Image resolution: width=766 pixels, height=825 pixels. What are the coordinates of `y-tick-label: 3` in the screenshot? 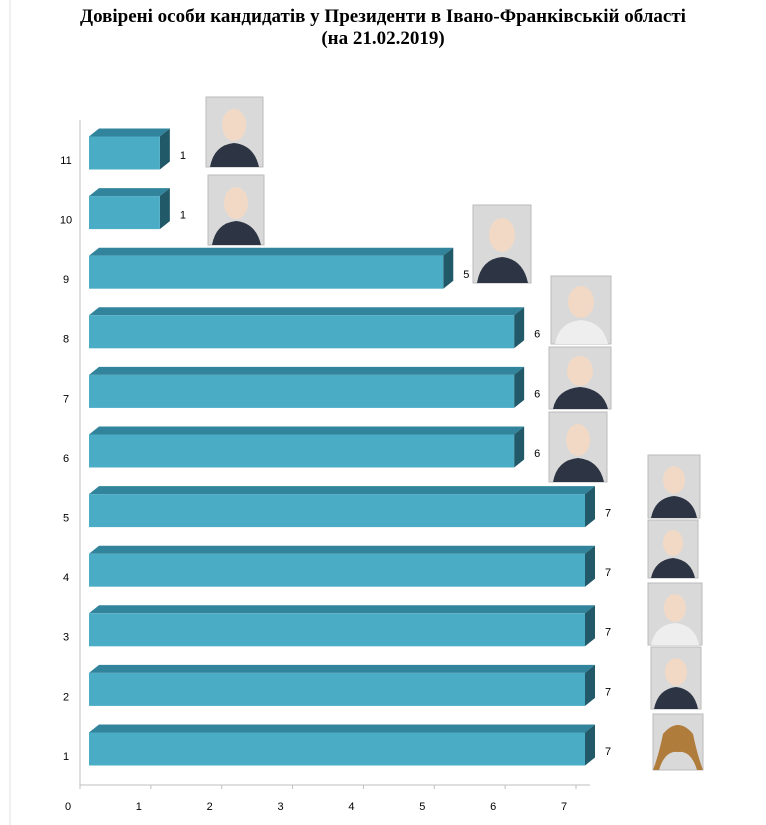 It's located at (66, 638).